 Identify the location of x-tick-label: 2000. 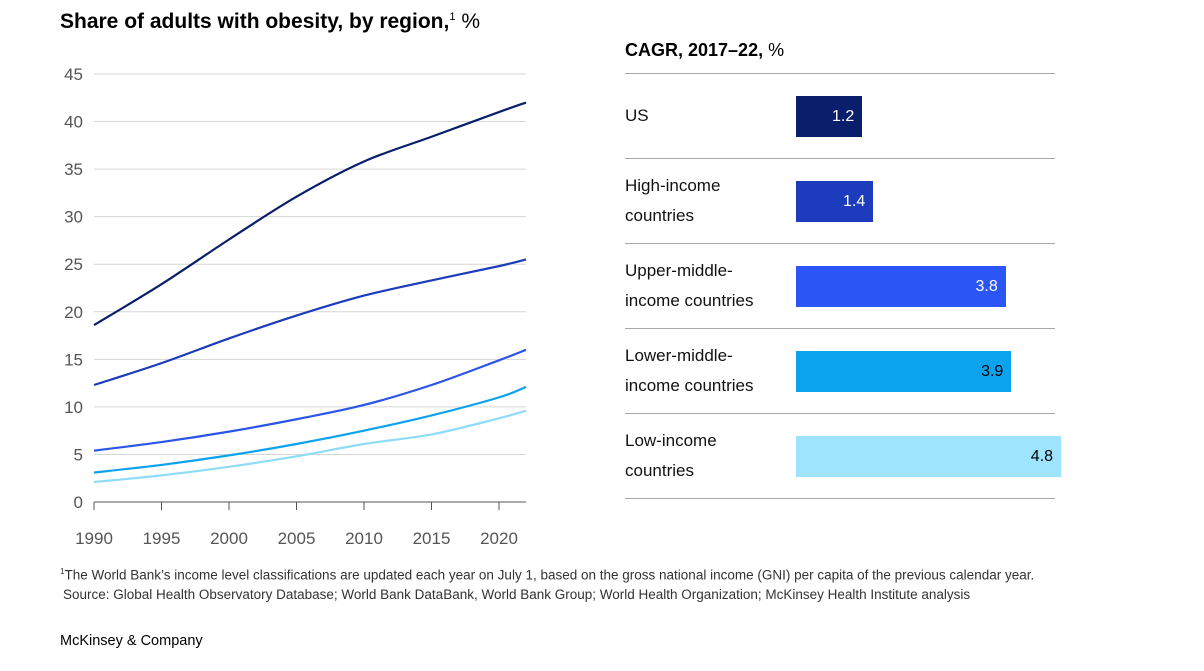
(229, 538).